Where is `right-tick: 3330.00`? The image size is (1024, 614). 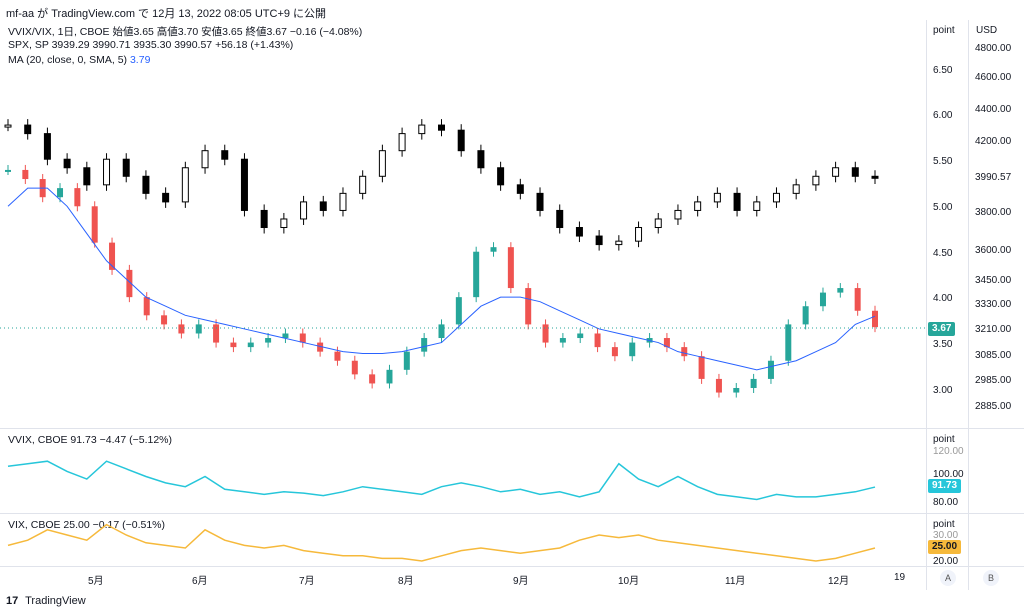
right-tick: 3330.00 is located at coordinates (993, 304).